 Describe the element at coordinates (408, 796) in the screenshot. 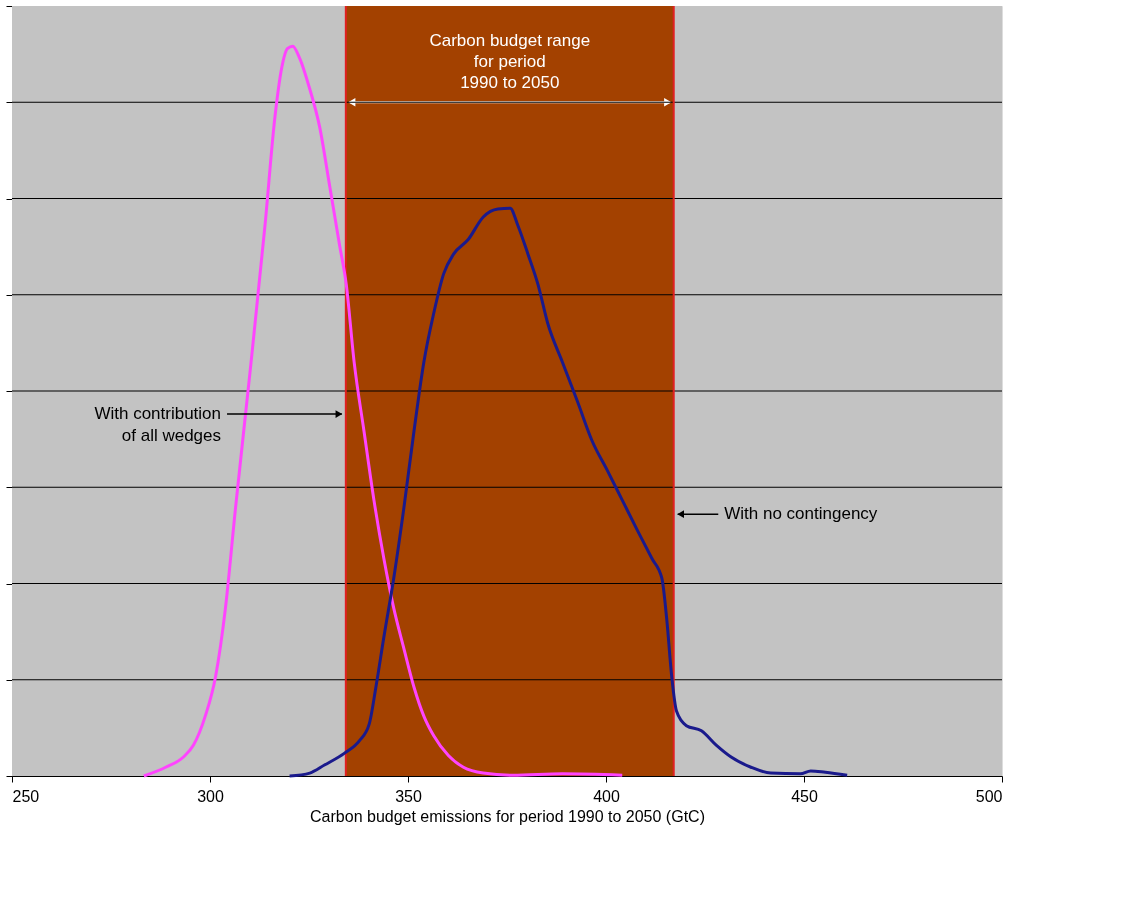

I see `x-tick-label: 350` at that location.